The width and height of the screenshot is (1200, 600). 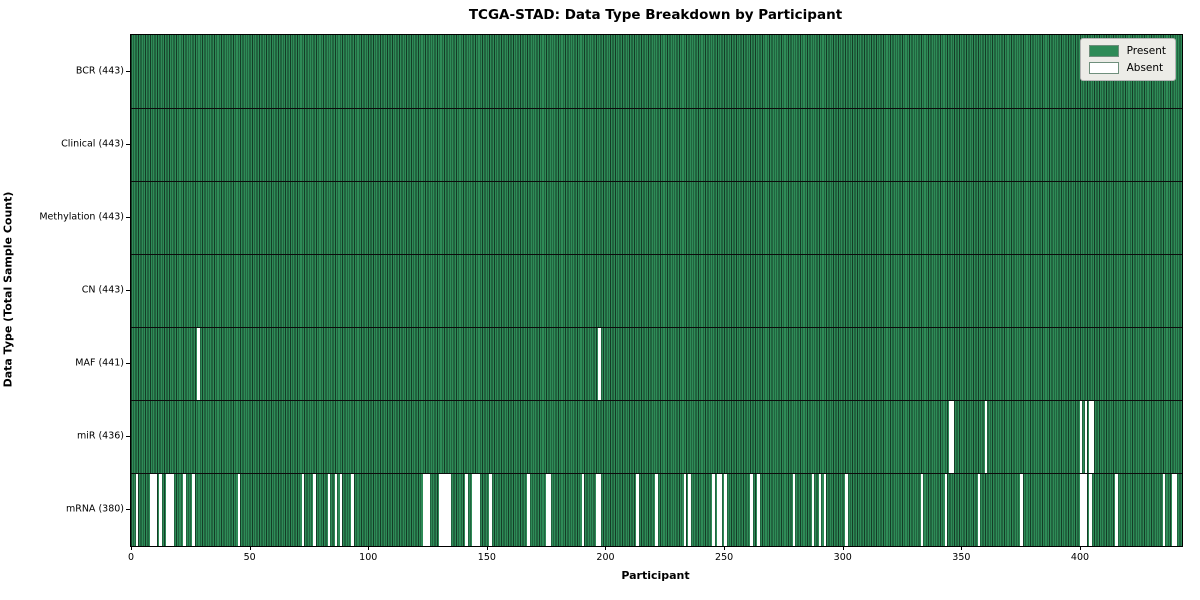 What do you see at coordinates (655, 575) in the screenshot?
I see `x-axis-label: Participant` at bounding box center [655, 575].